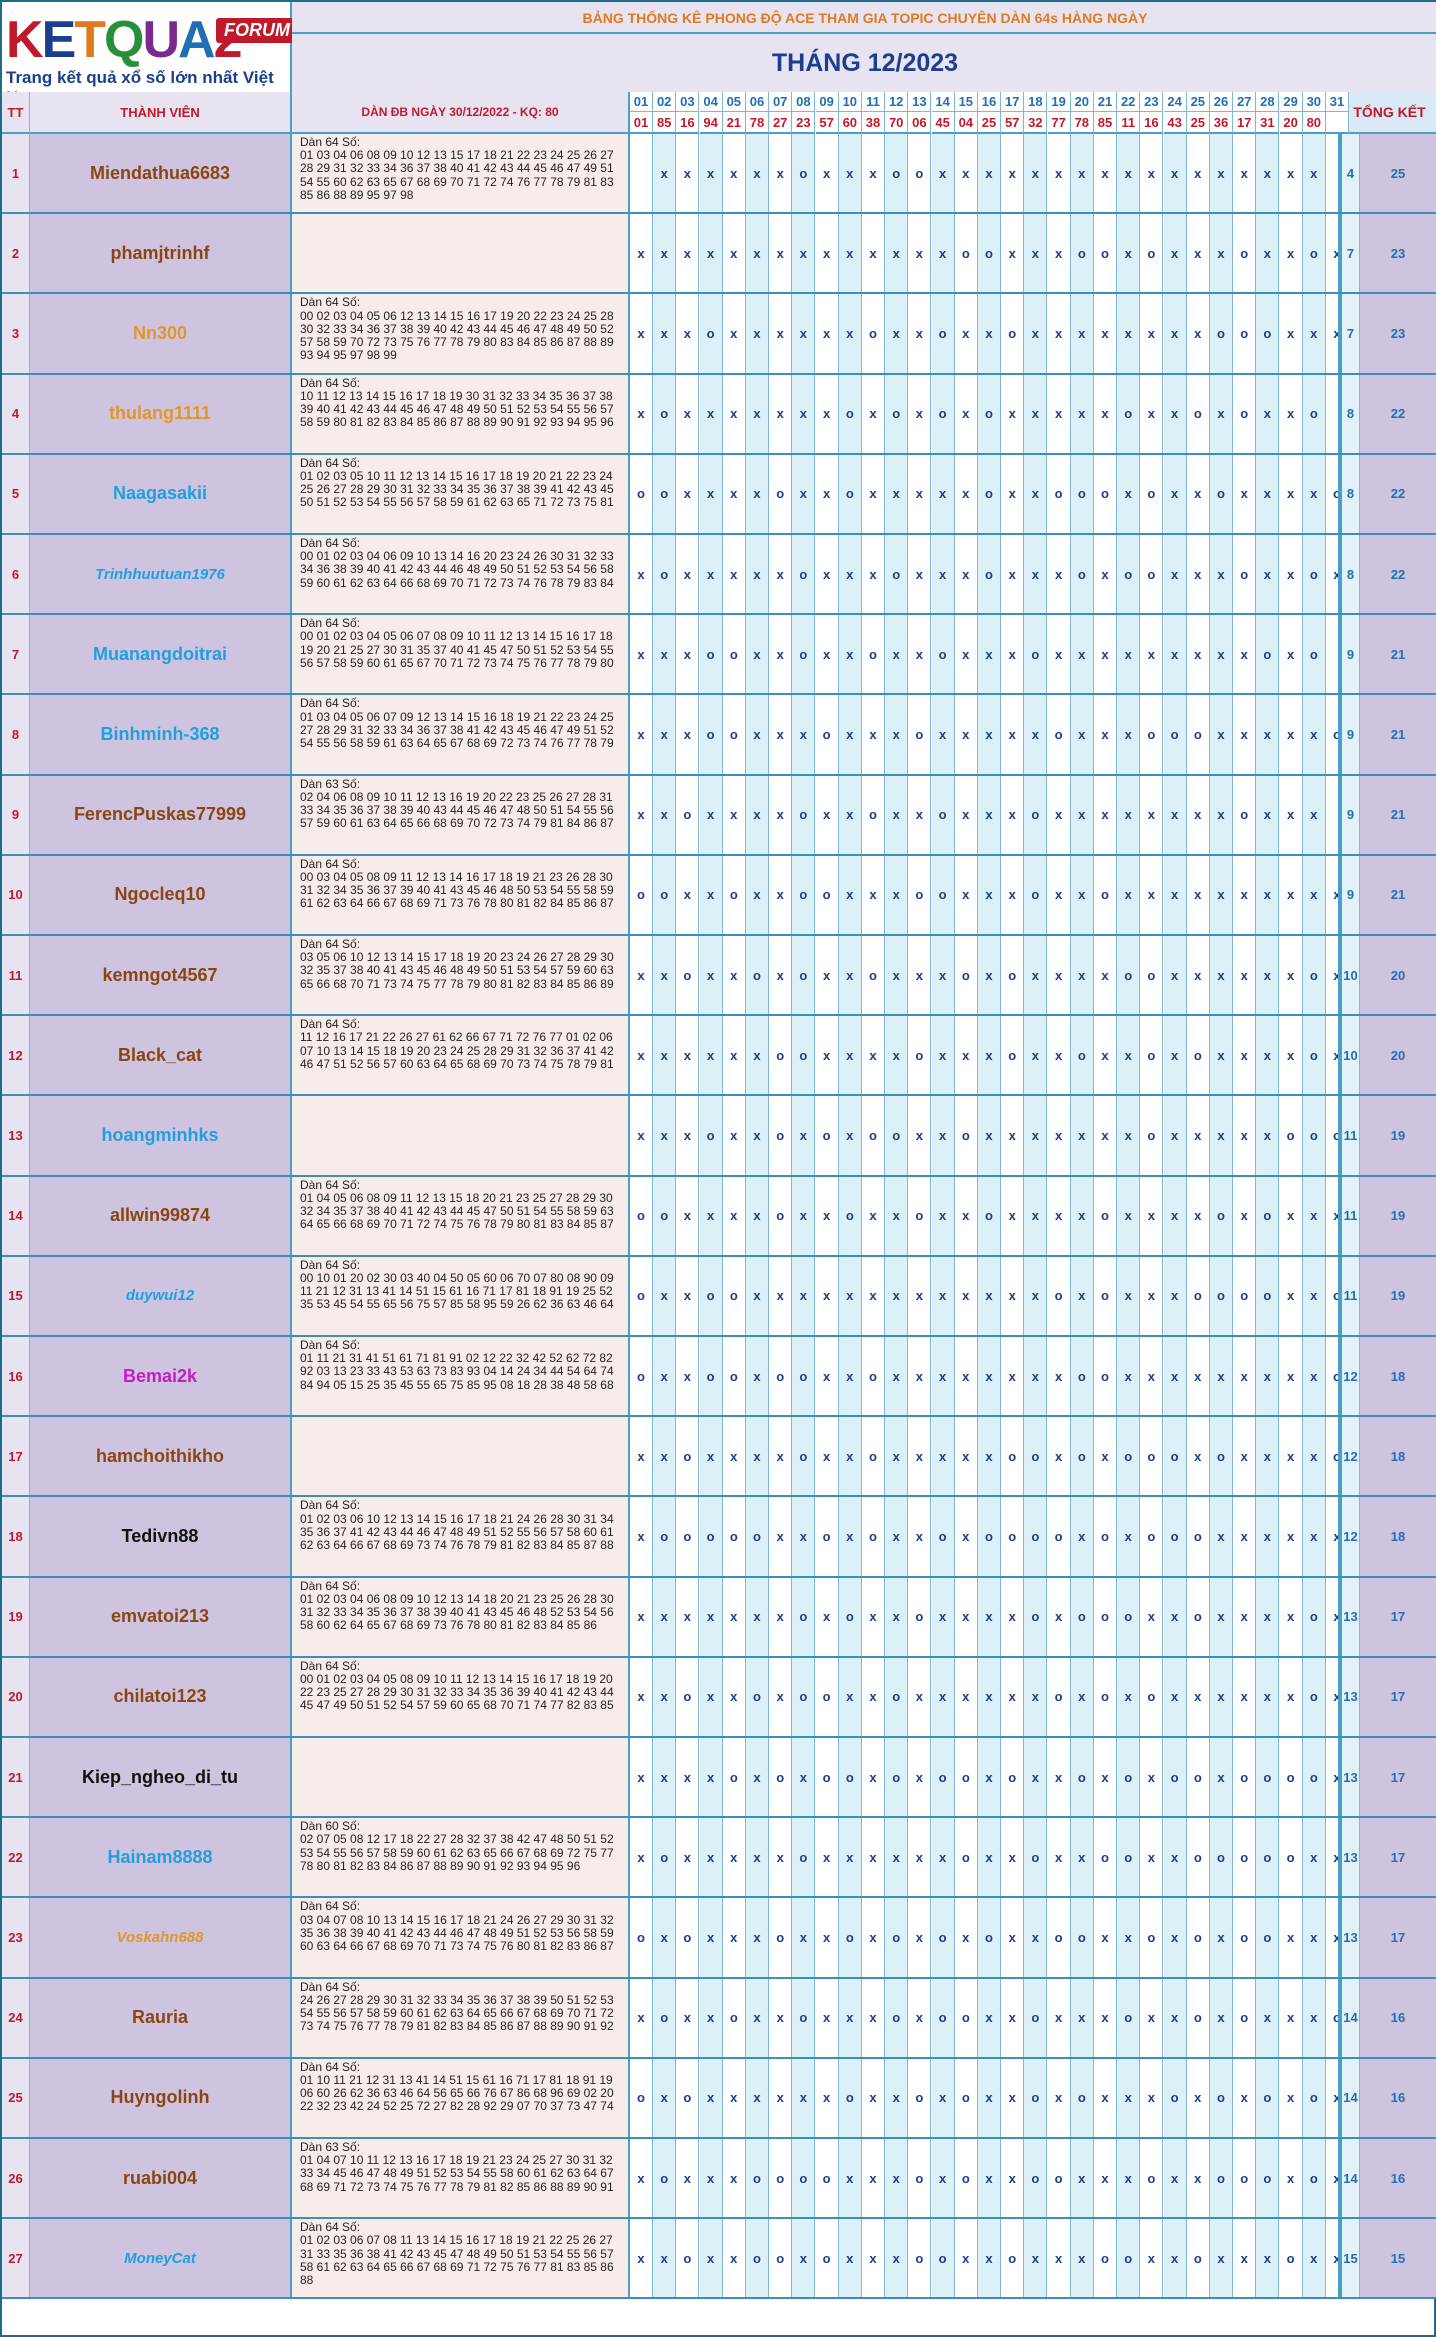  Describe the element at coordinates (1013, 123) in the screenshot. I see `day-result: 57` at that location.